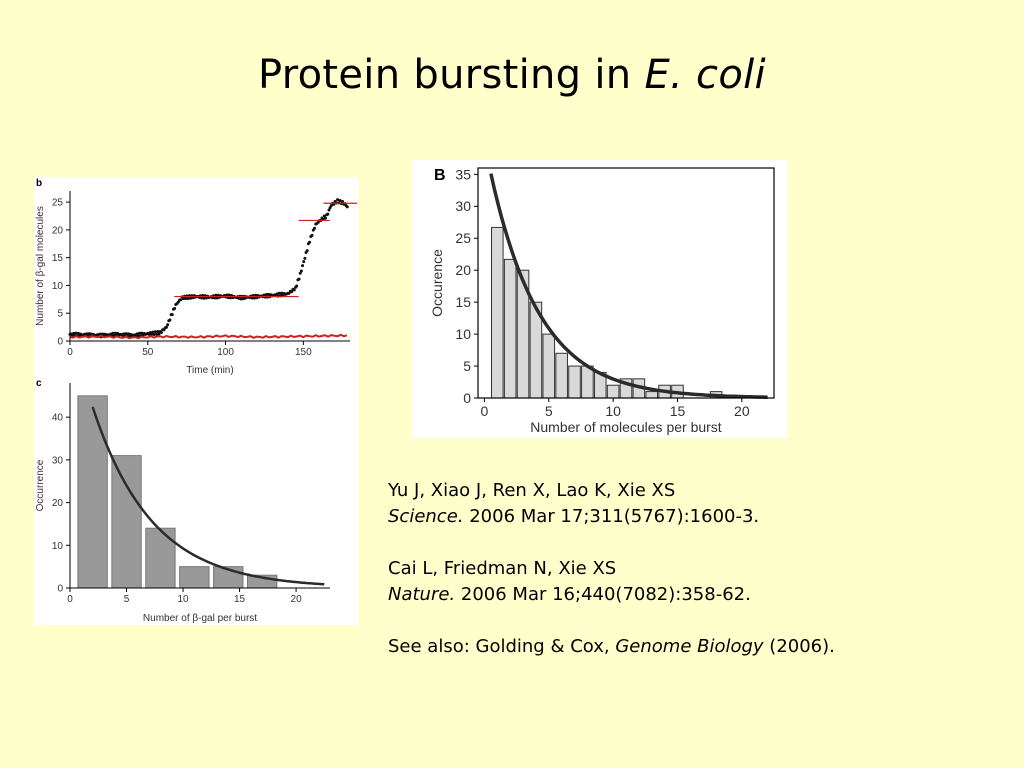  I want to click on x-axis-label: Time (min), so click(209, 370).